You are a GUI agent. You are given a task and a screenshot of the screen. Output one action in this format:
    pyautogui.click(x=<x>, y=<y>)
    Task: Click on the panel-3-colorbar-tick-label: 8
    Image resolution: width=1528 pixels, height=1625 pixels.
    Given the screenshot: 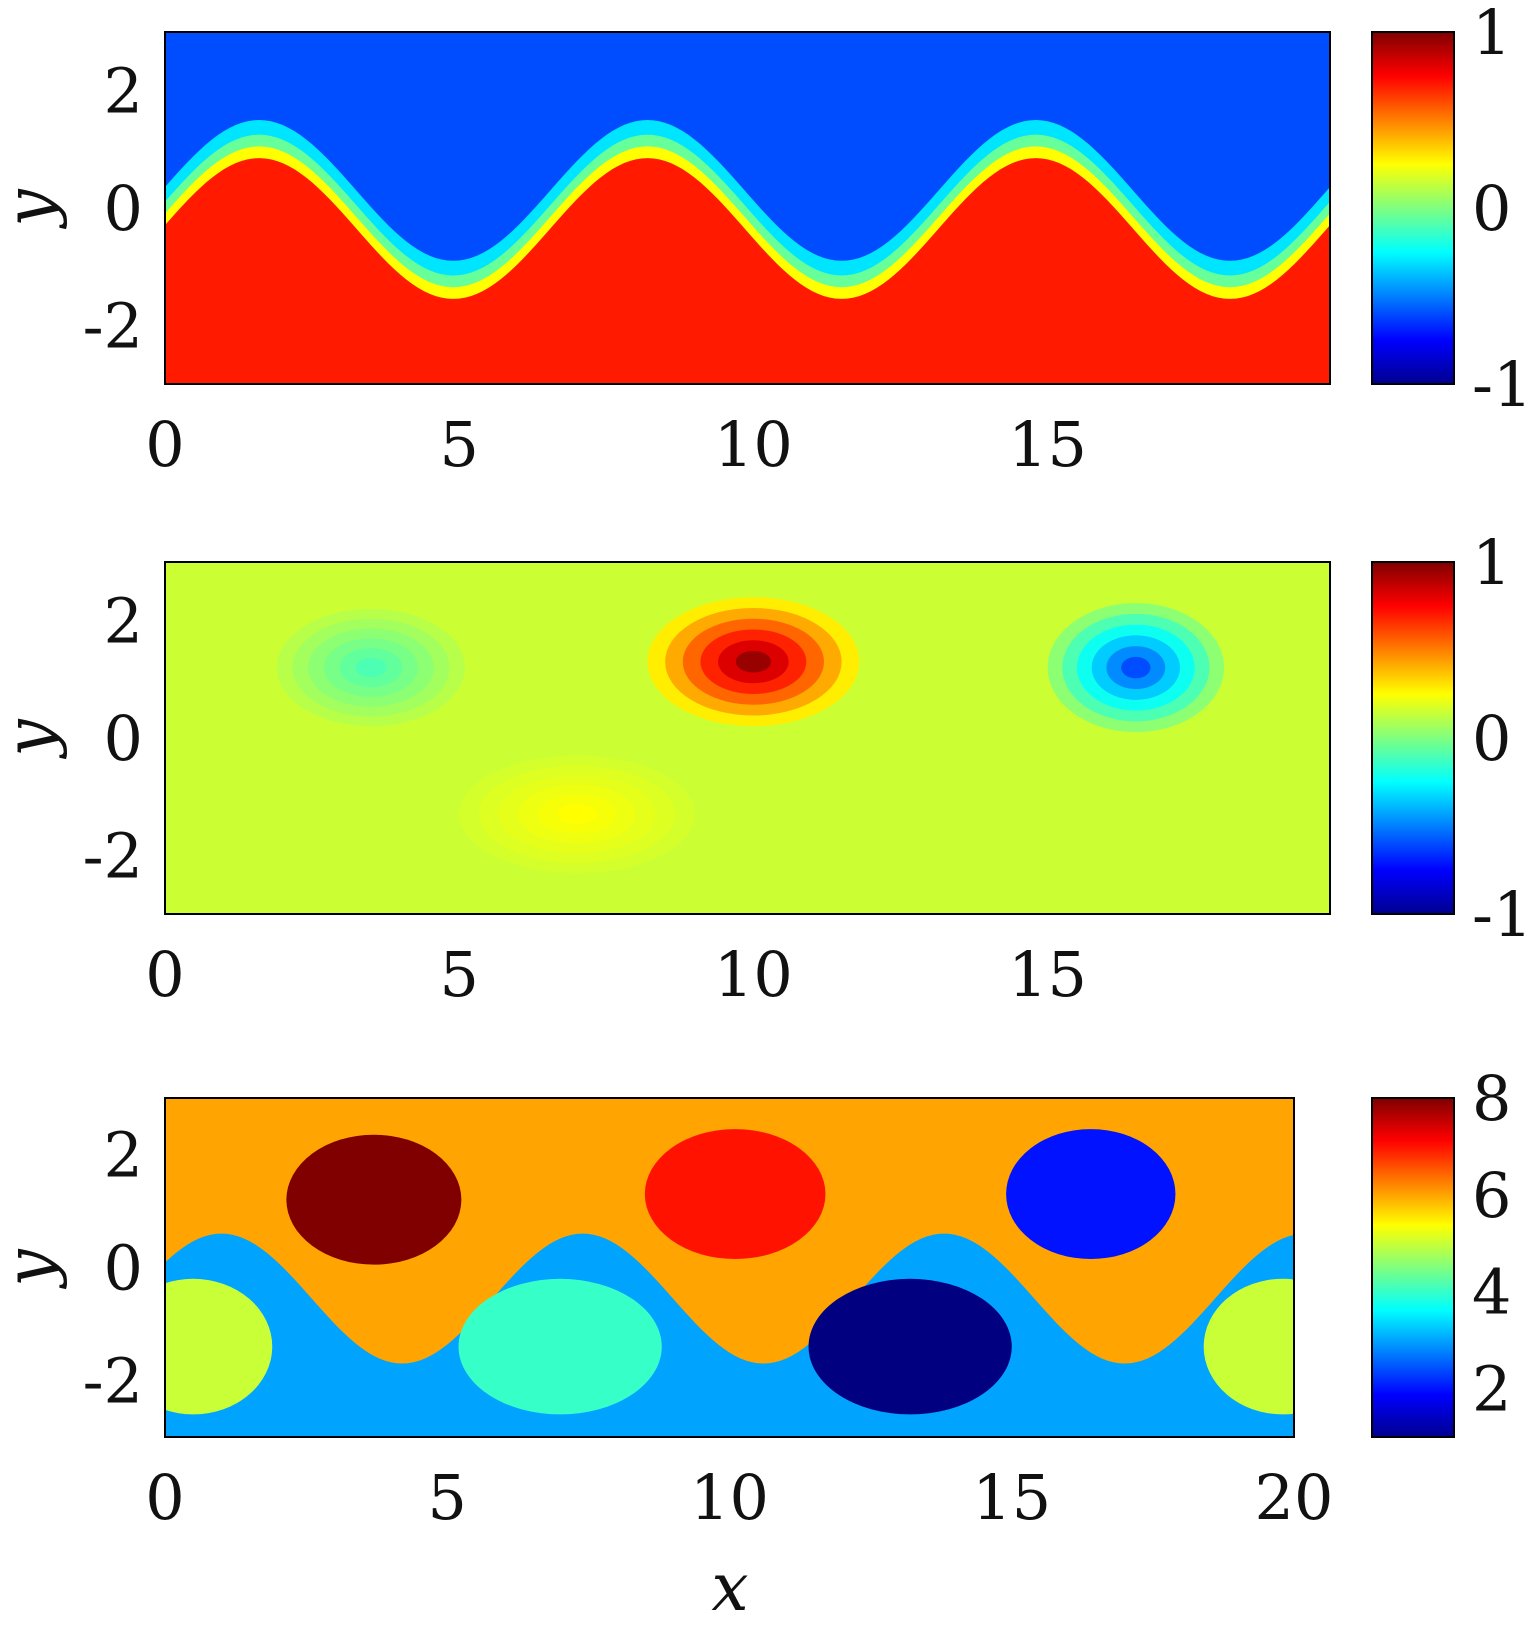 What is the action you would take?
    pyautogui.click(x=1491, y=1098)
    